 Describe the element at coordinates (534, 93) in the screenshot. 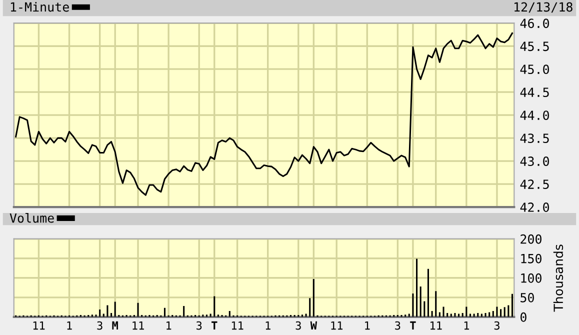

I see `y-tick-label: 44.5` at that location.